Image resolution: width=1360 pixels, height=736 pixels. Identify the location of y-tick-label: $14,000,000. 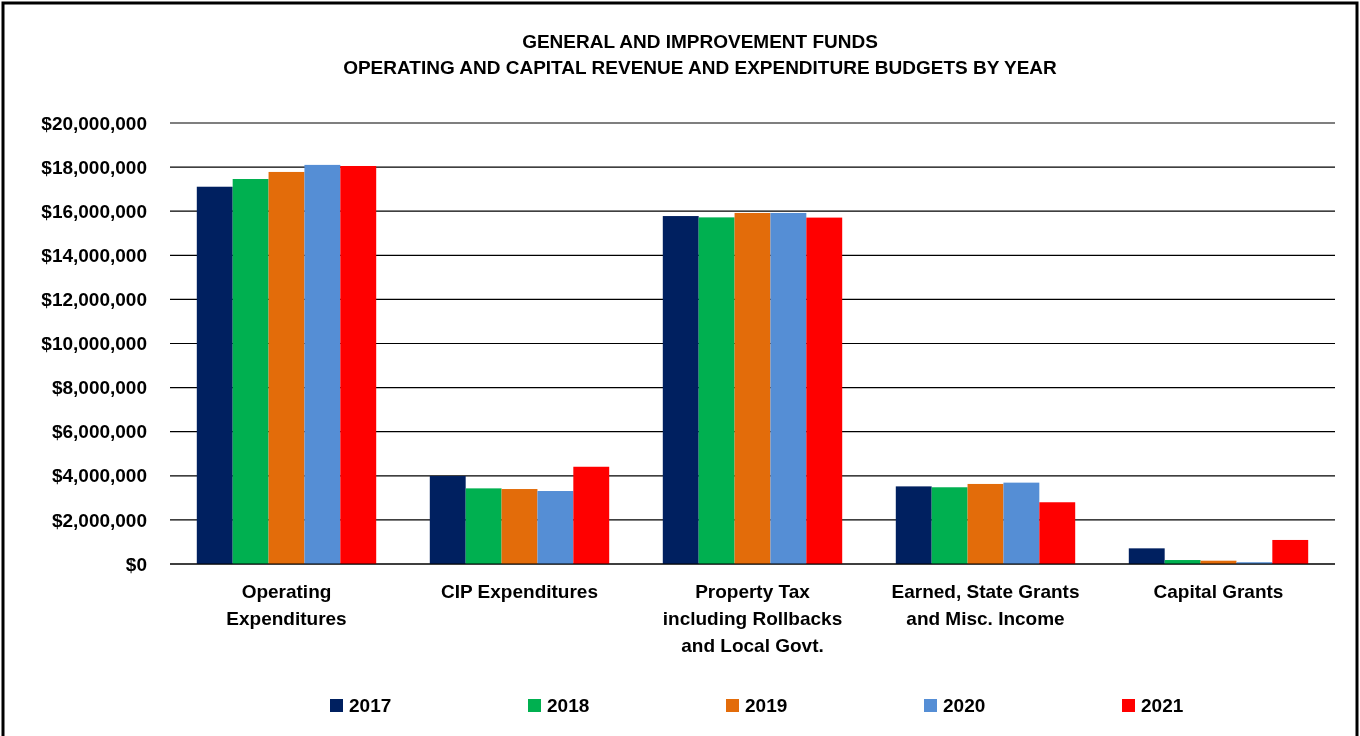
(94, 255).